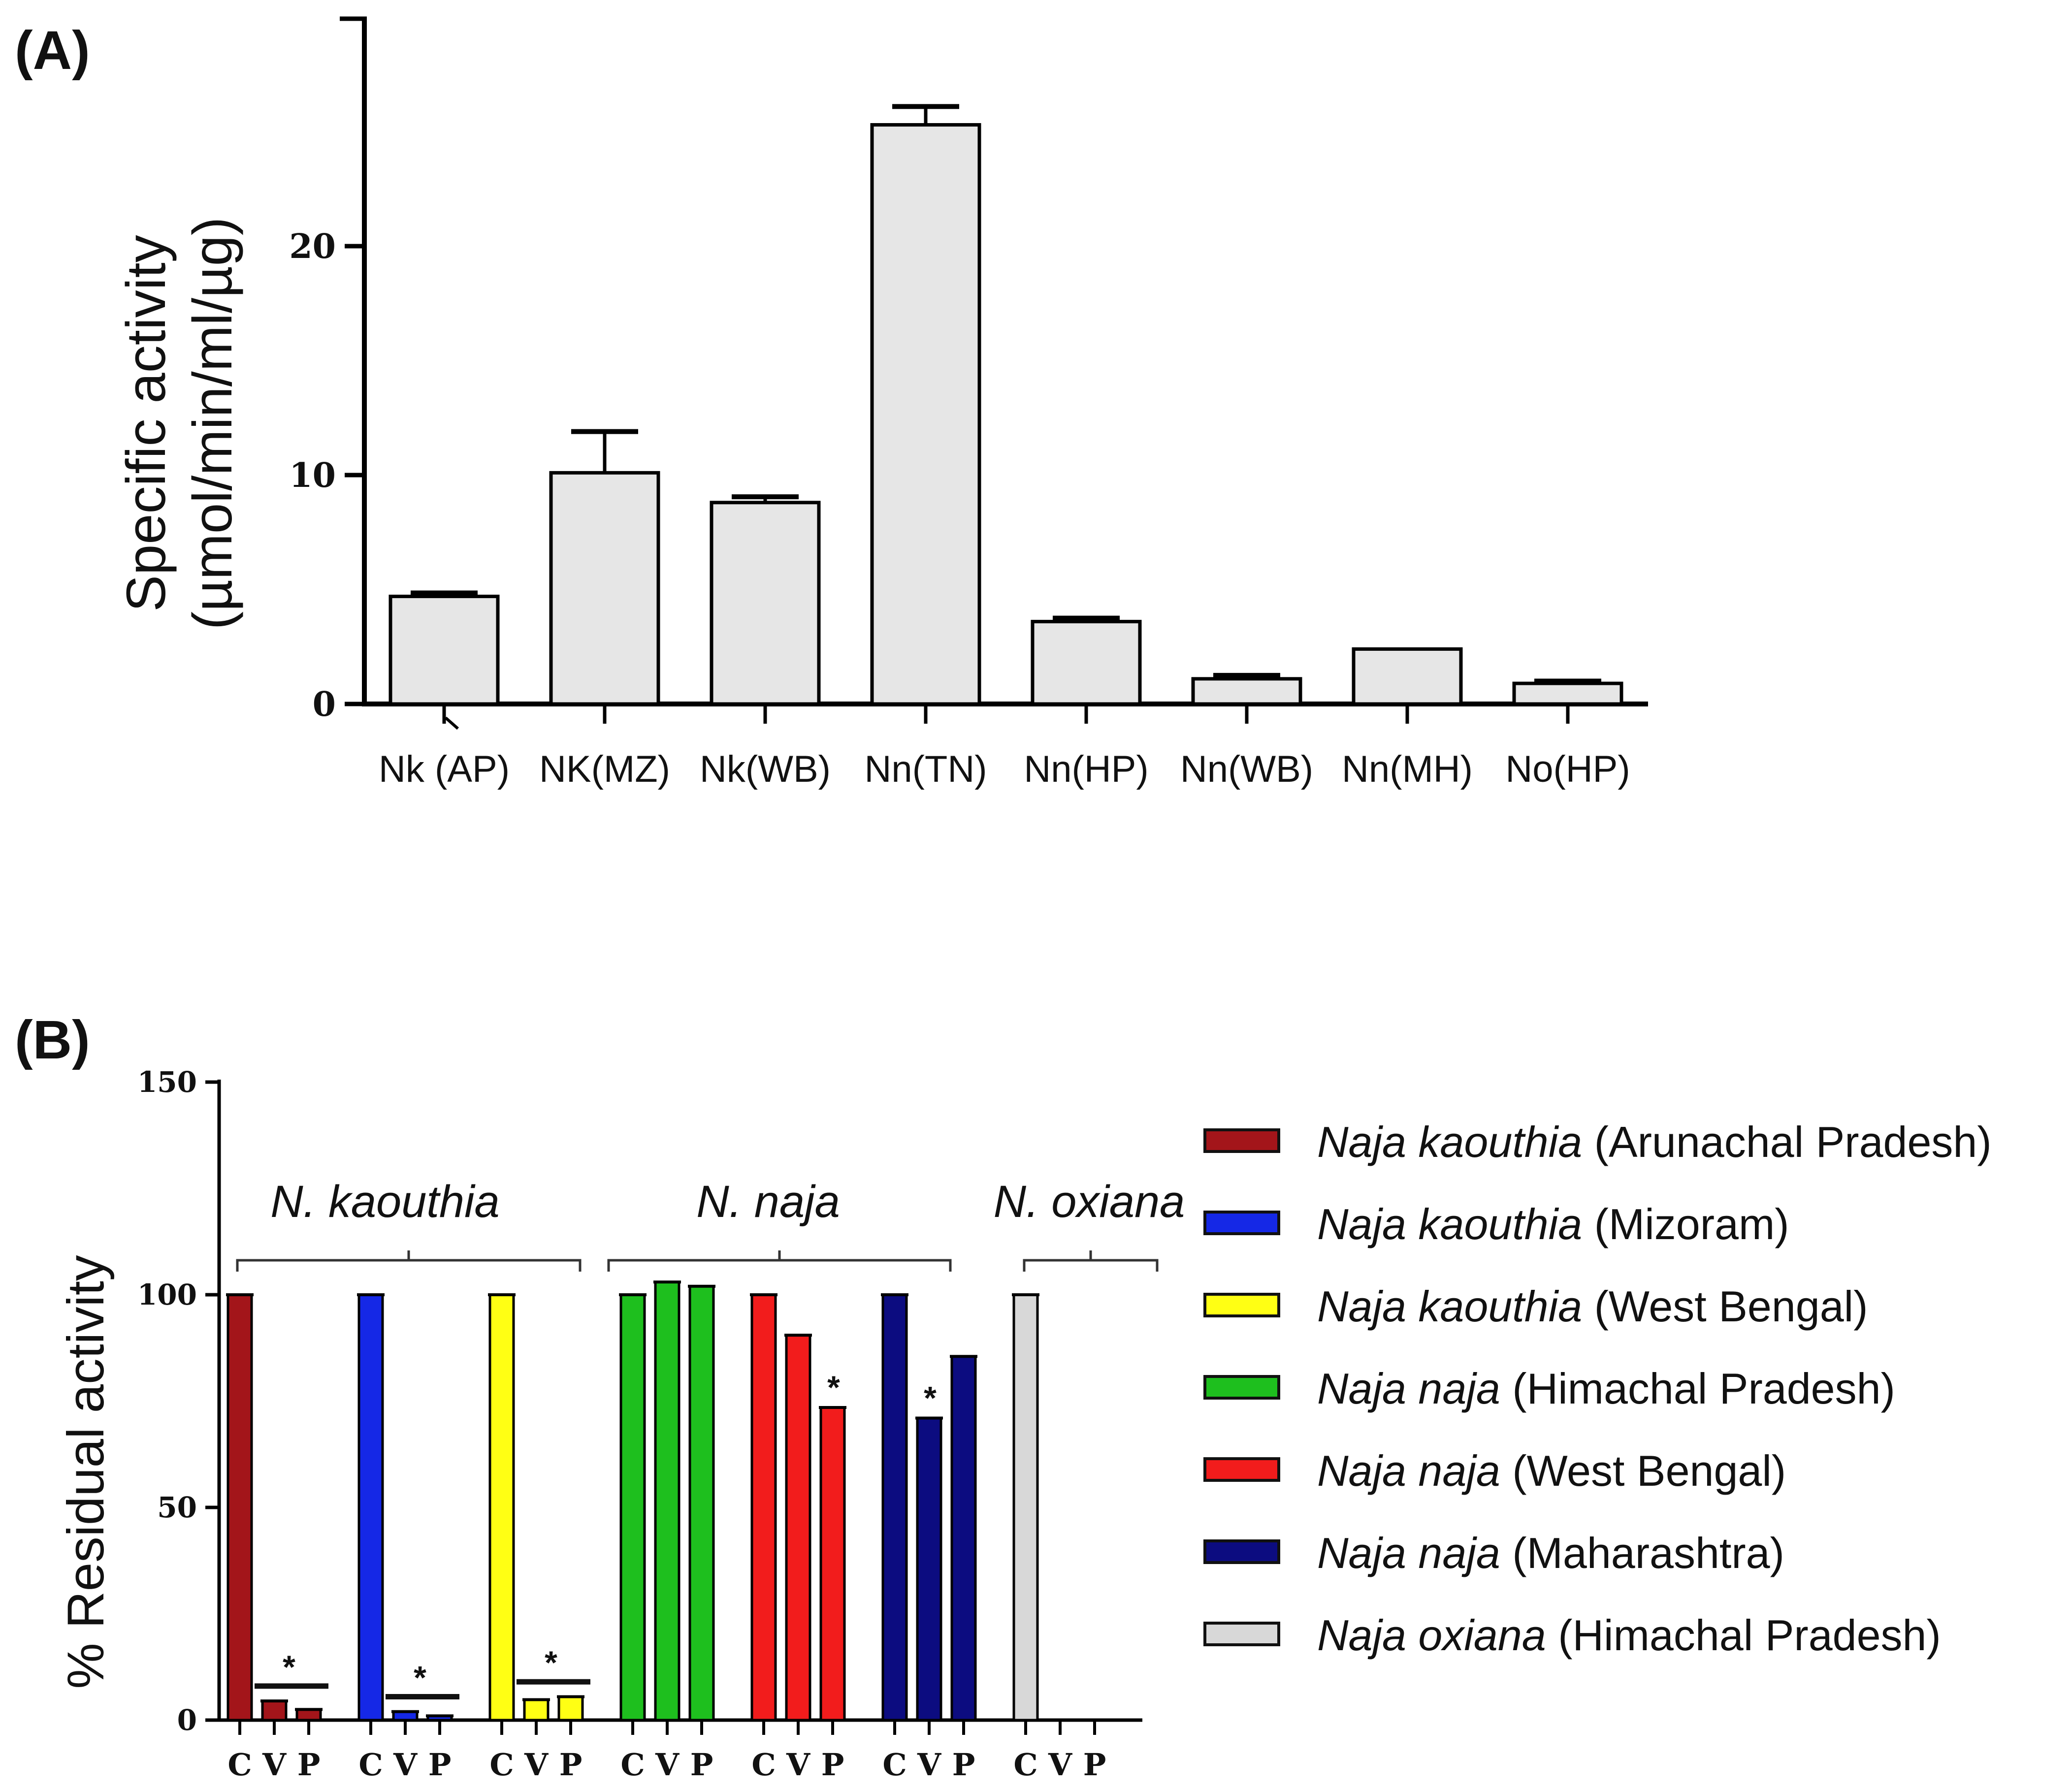 The width and height of the screenshot is (2072, 1790). What do you see at coordinates (1407, 769) in the screenshot?
I see `panel-a-xtick-label: Nn(MH)` at bounding box center [1407, 769].